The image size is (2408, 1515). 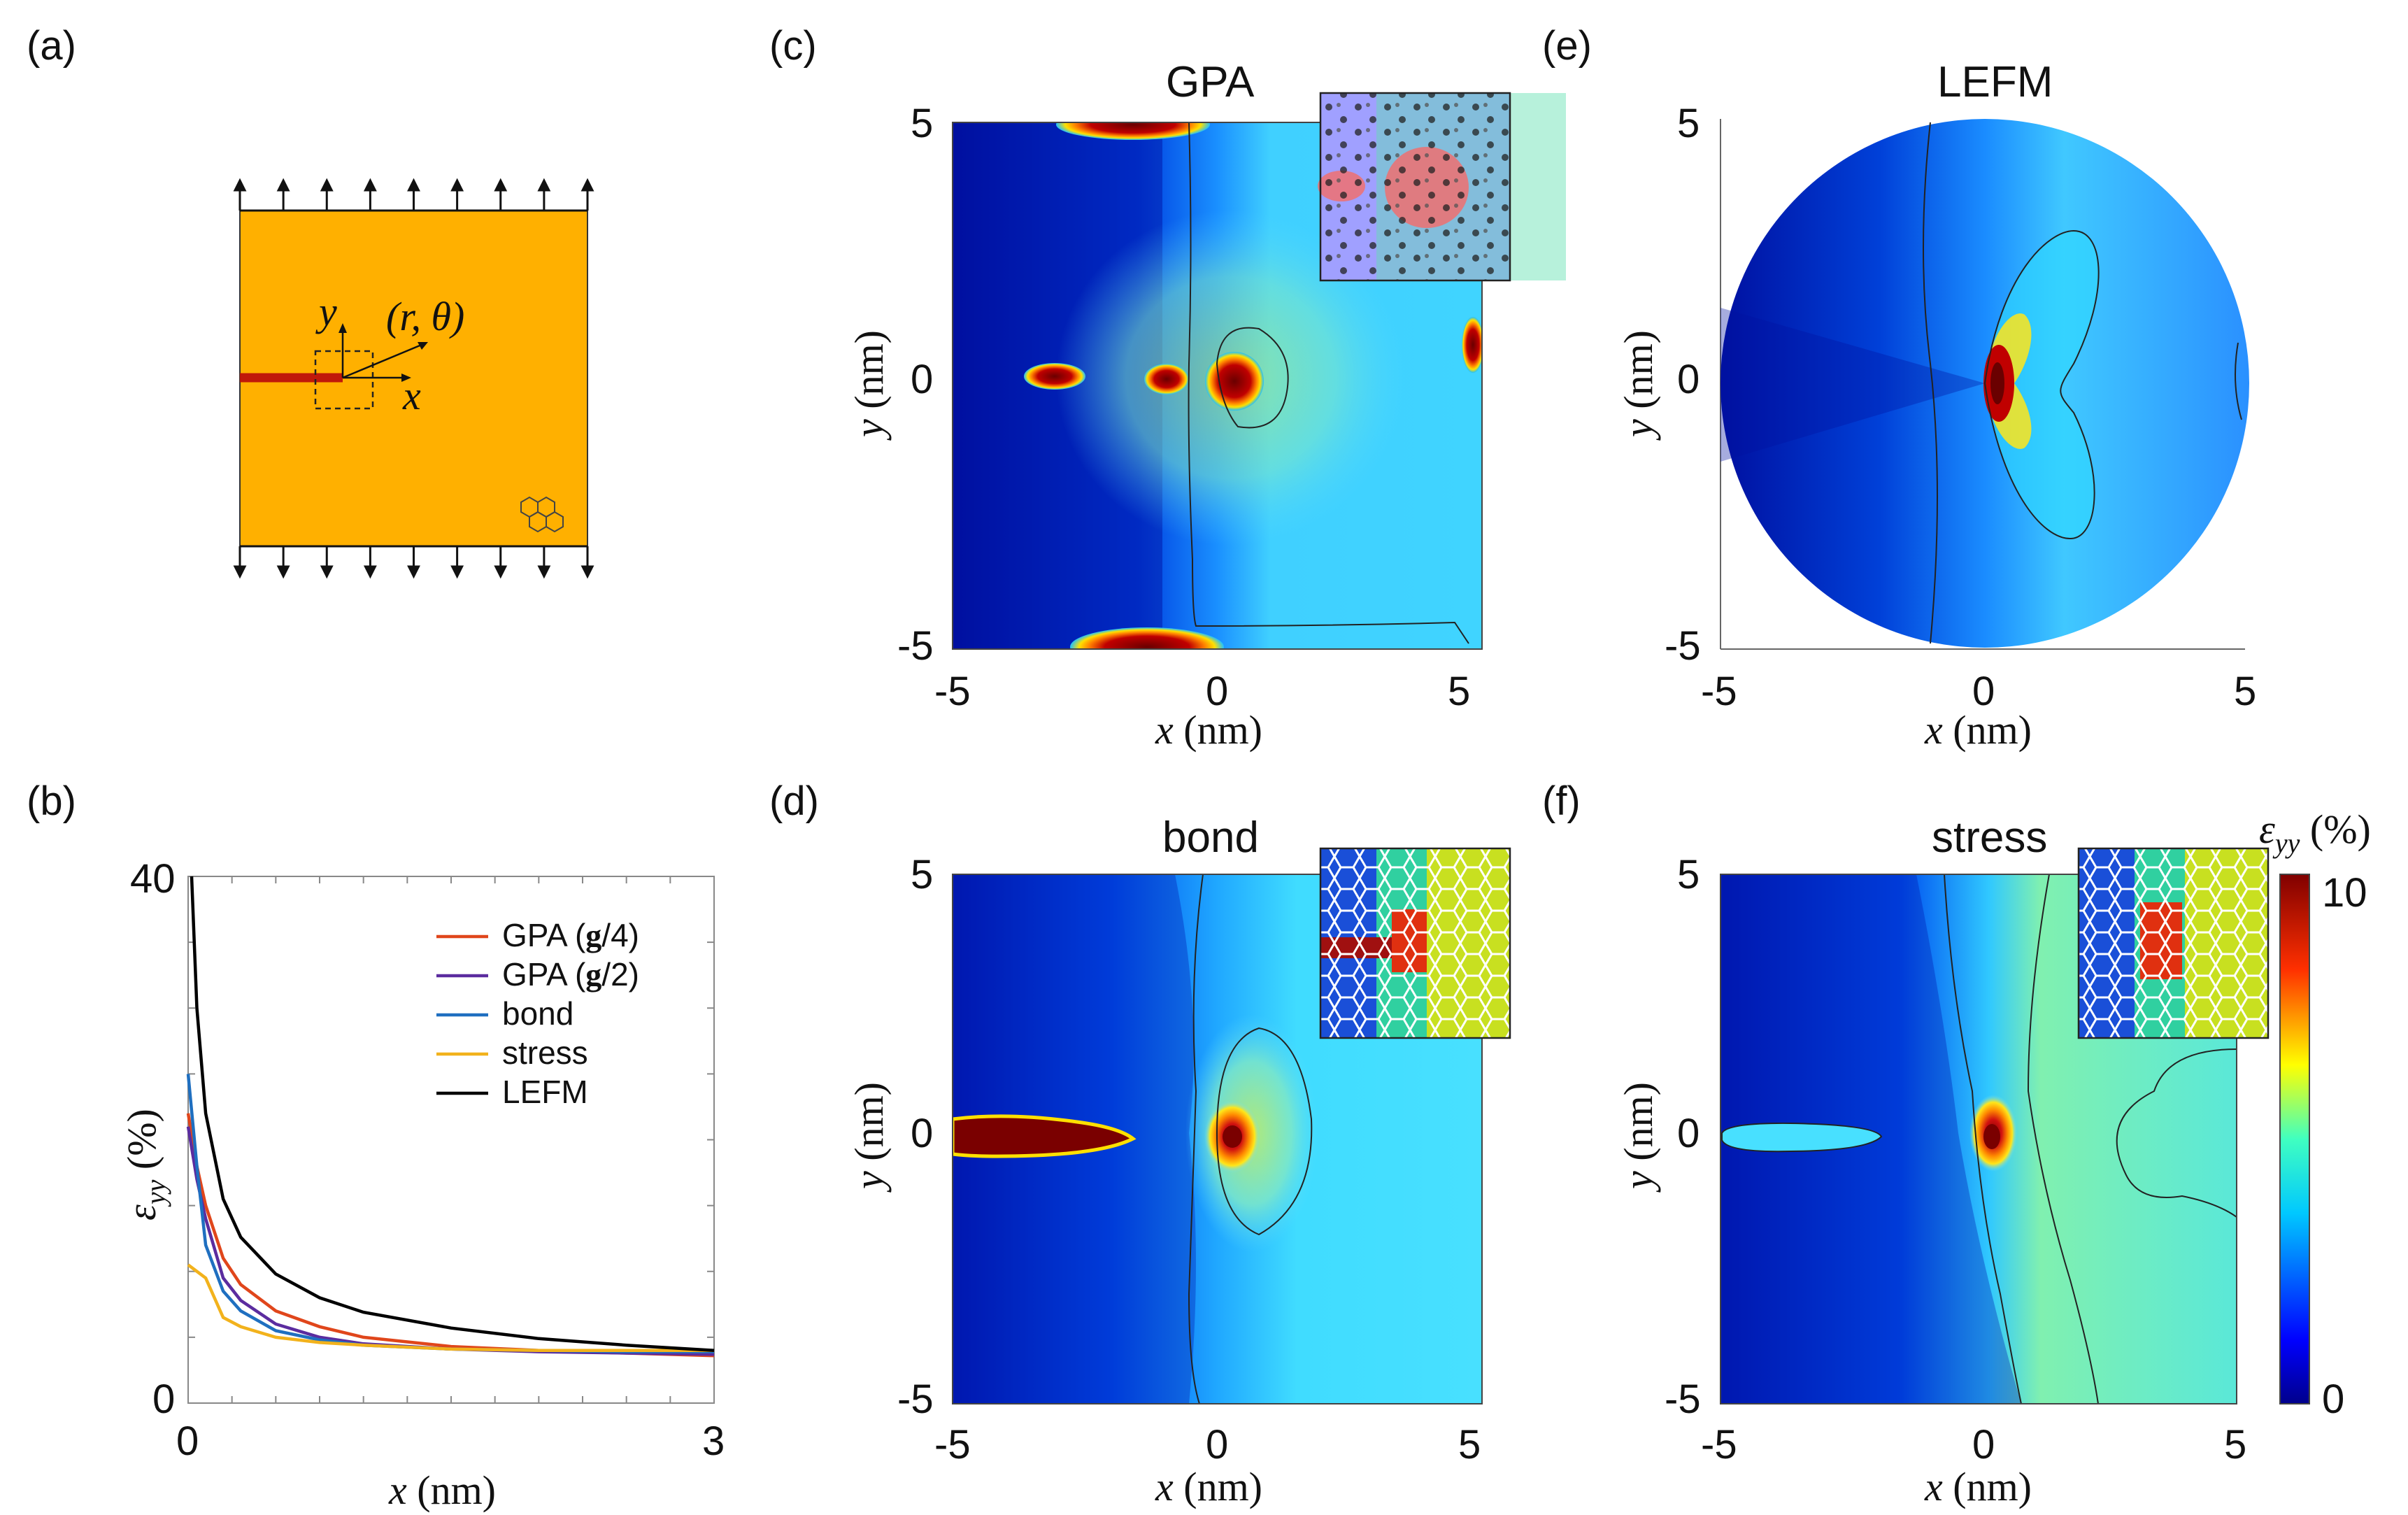 I want to click on panel-label-b: (b), so click(x=51, y=801).